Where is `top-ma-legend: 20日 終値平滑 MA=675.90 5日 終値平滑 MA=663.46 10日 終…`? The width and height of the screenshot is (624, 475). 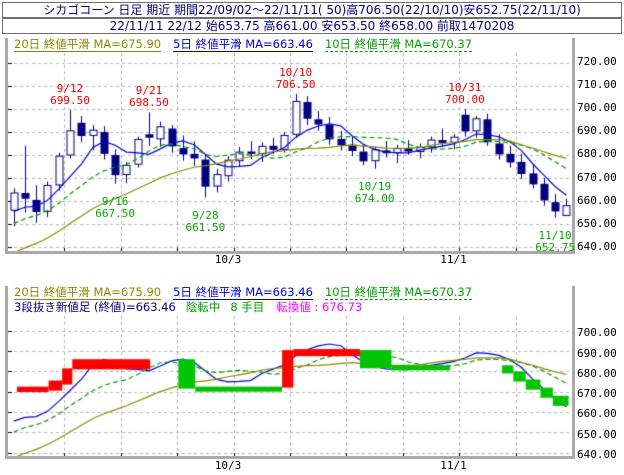 top-ma-legend: 20日 終値平滑 MA=675.90 5日 終値平滑 MA=663.46 10日 終… is located at coordinates (290, 45).